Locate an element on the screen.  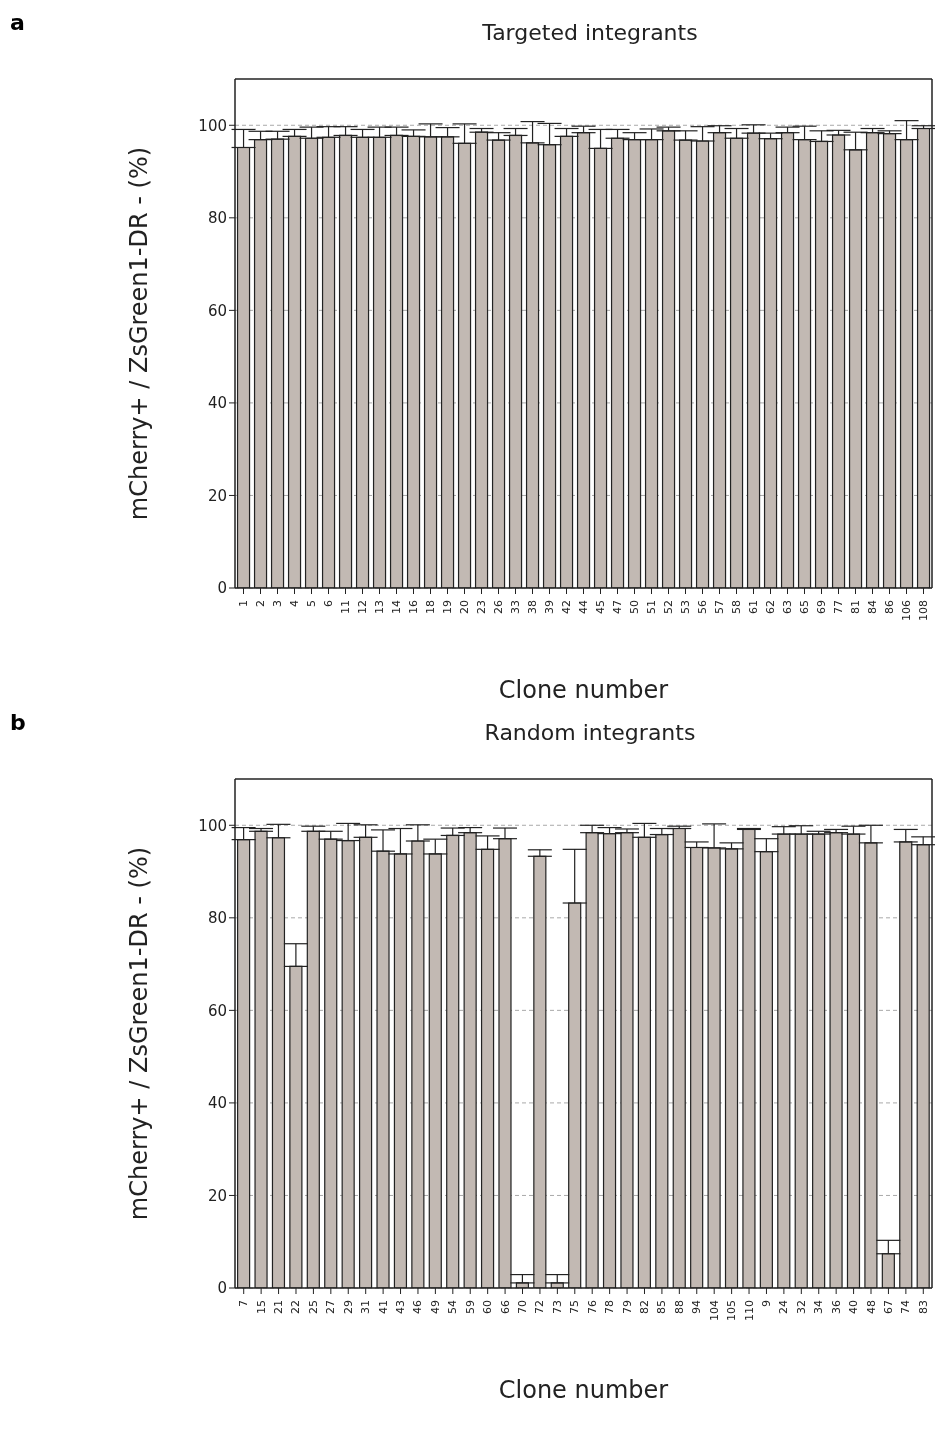
x-tick-label: 110 is located at coordinates (749, 1310).